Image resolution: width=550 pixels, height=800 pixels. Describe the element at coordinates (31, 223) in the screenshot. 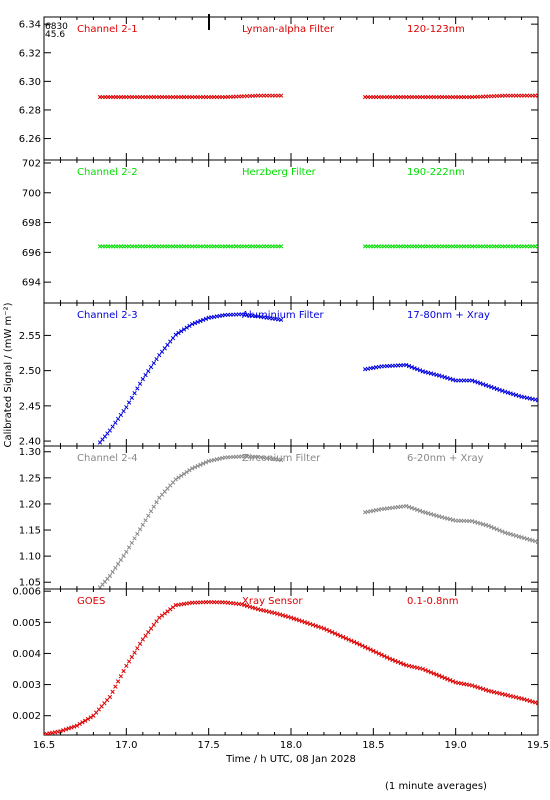

I see `y-tick-label: 698` at that location.